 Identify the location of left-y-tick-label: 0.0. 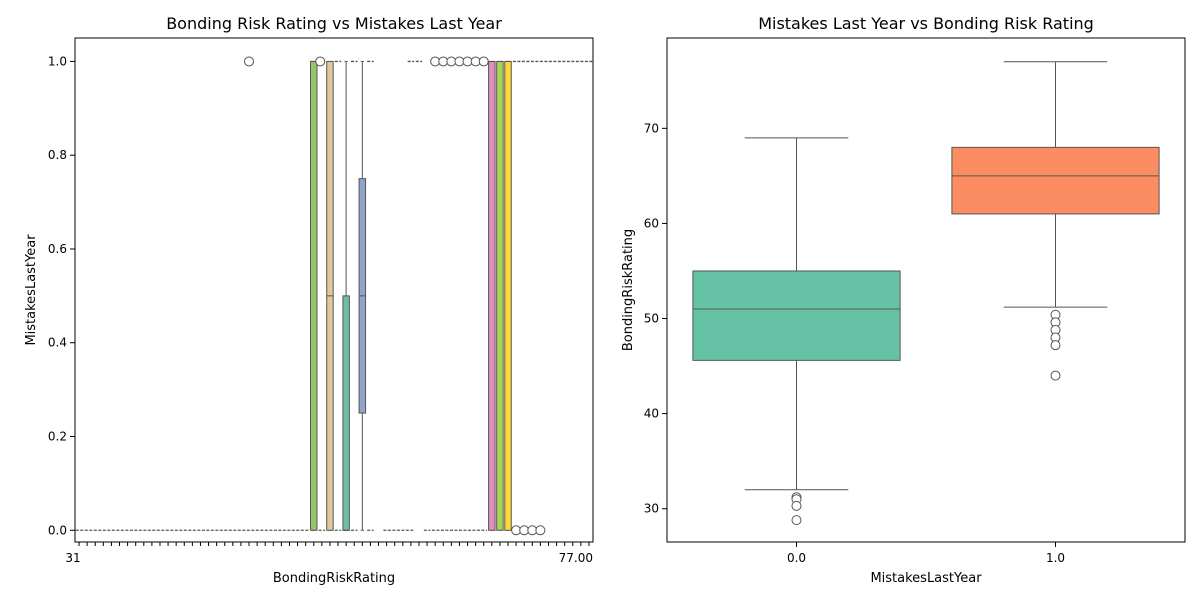
(57, 530).